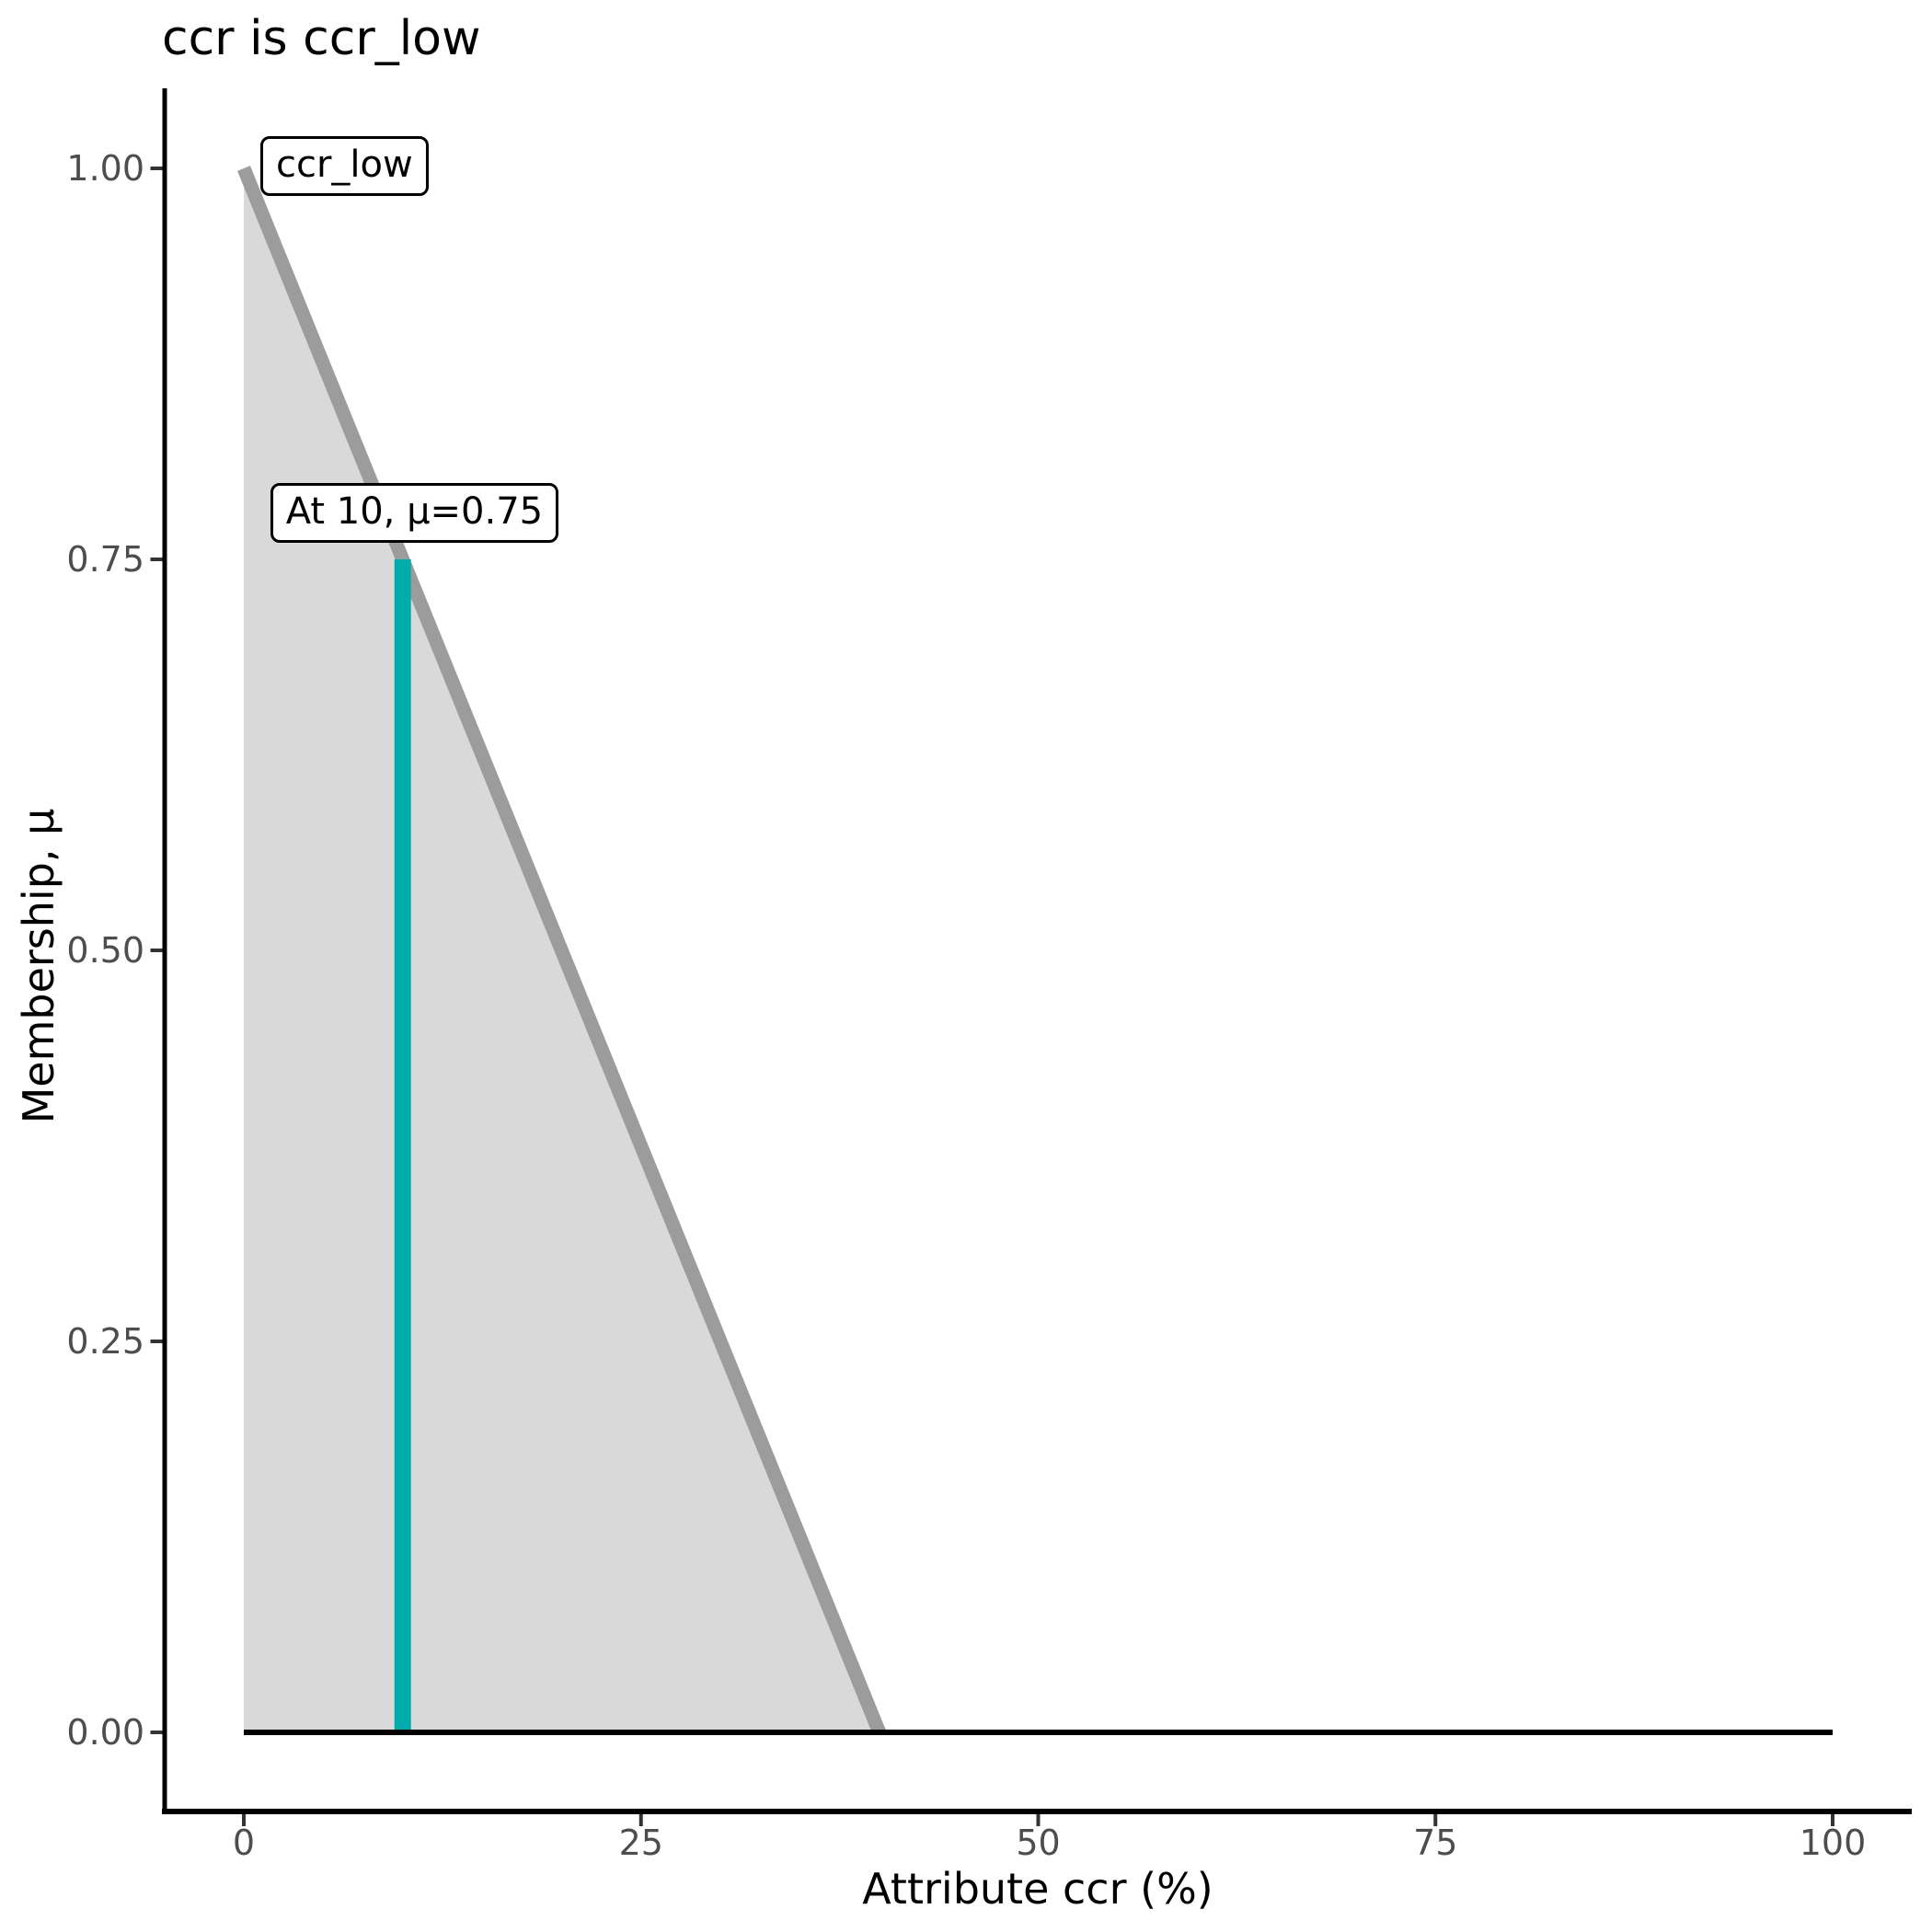 This screenshot has width=1932, height=1932. Describe the element at coordinates (105, 951) in the screenshot. I see `y-tick-label-0.50: 0.50` at that location.